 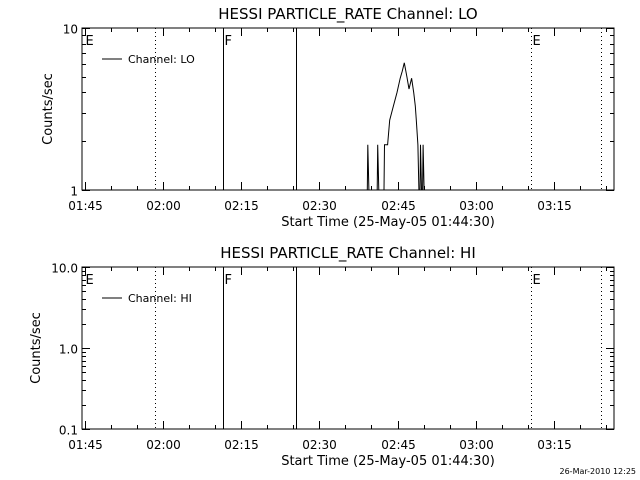 What do you see at coordinates (348, 253) in the screenshot?
I see `chart-title: HESSI PARTICLE_RATE Channel: HI` at bounding box center [348, 253].